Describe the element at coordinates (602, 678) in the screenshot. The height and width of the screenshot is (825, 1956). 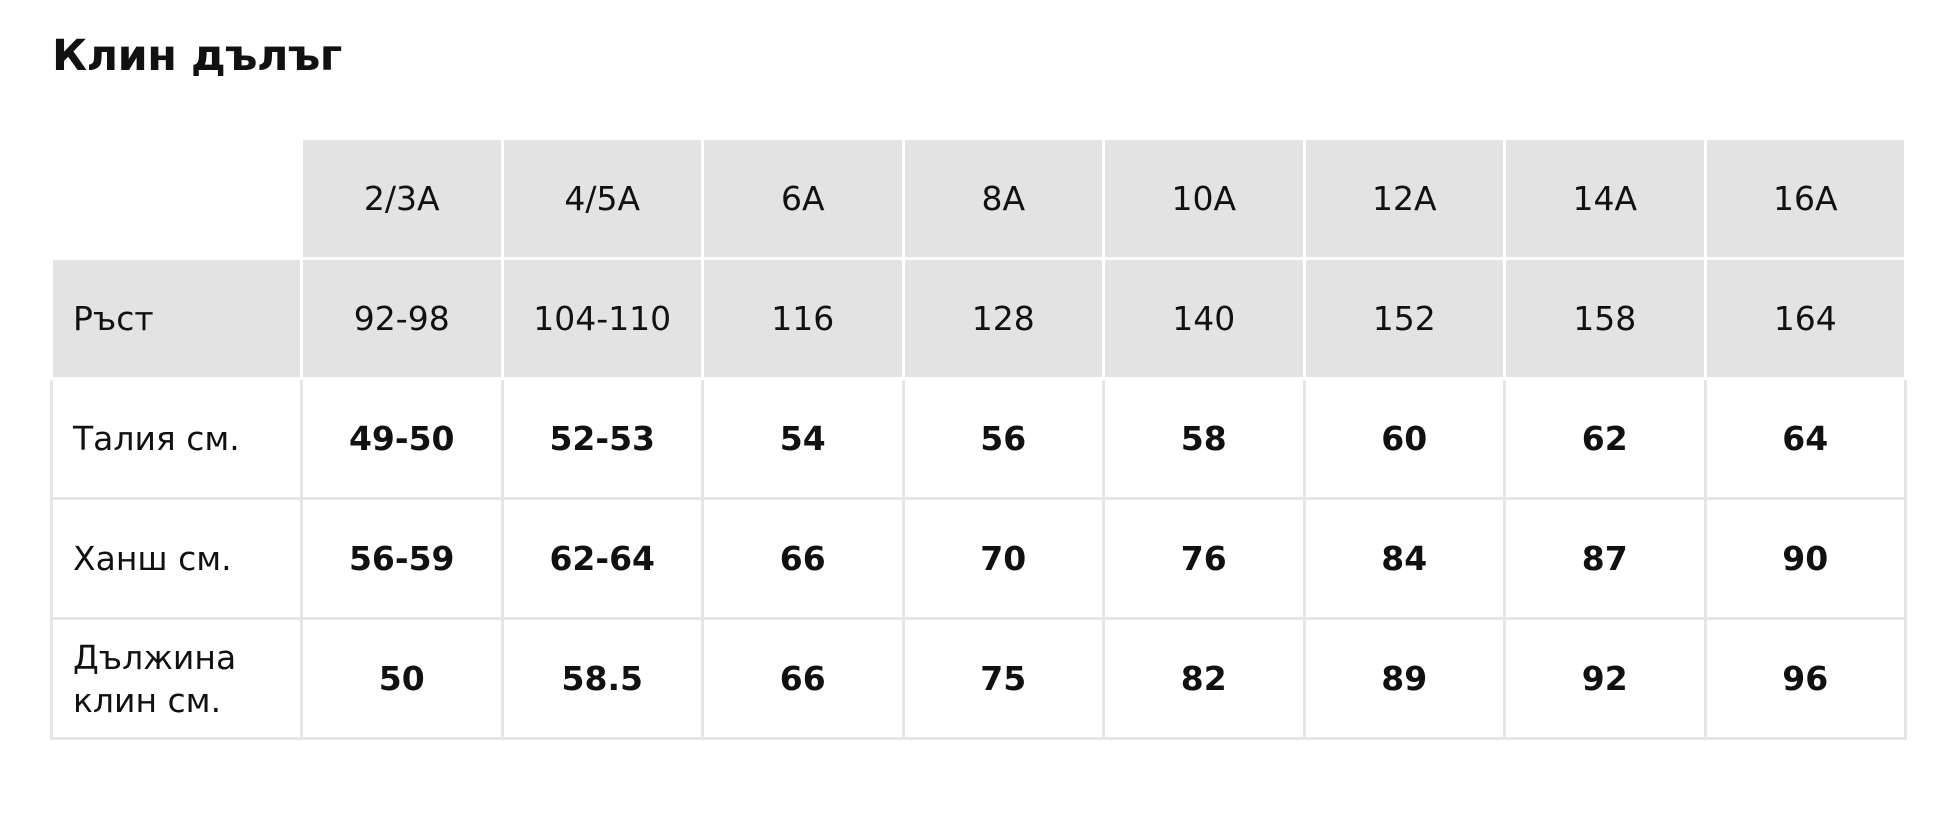
I see `value-cell: 58.5` at that location.